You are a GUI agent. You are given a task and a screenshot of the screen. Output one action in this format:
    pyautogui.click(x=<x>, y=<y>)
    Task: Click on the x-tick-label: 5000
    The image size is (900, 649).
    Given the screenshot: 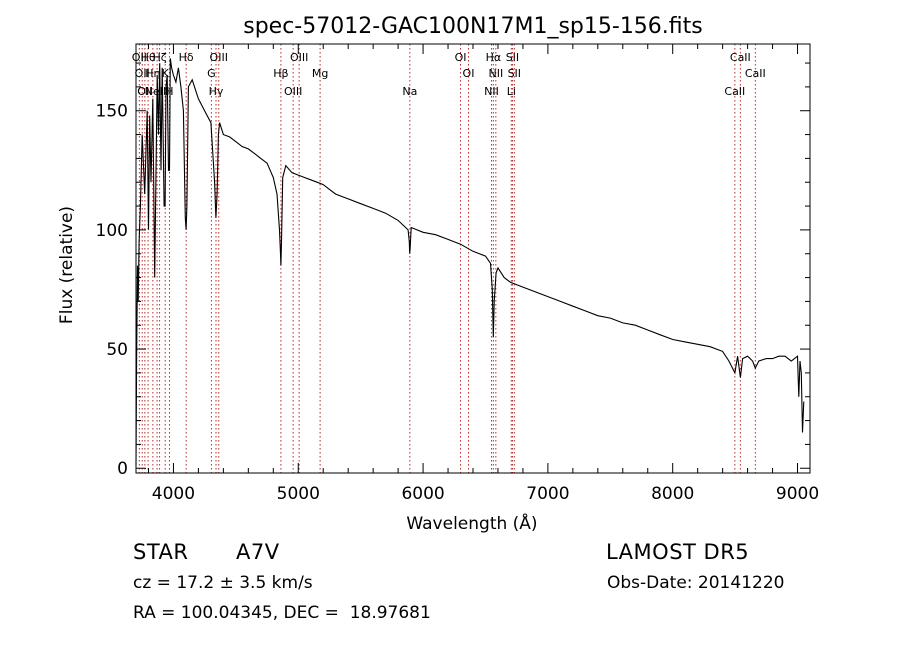 What is the action you would take?
    pyautogui.click(x=298, y=494)
    